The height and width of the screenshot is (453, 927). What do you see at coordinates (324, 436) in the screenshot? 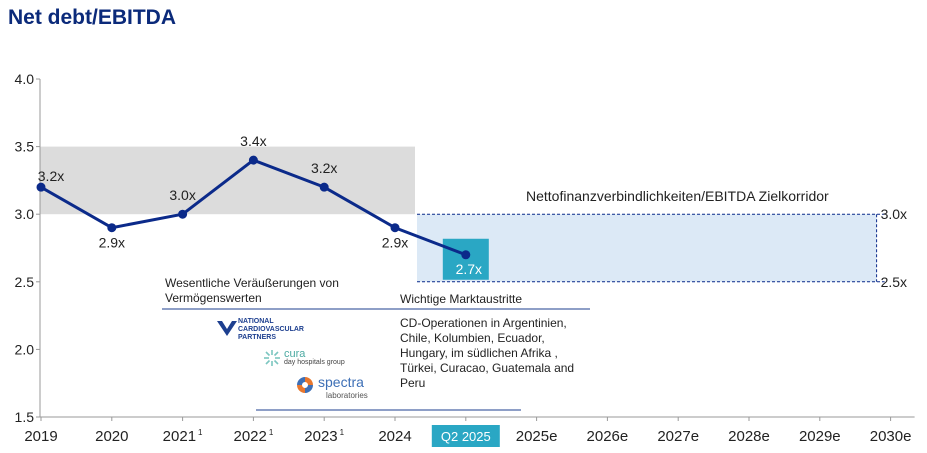
I see `x-tick-label: 2023 1` at bounding box center [324, 436].